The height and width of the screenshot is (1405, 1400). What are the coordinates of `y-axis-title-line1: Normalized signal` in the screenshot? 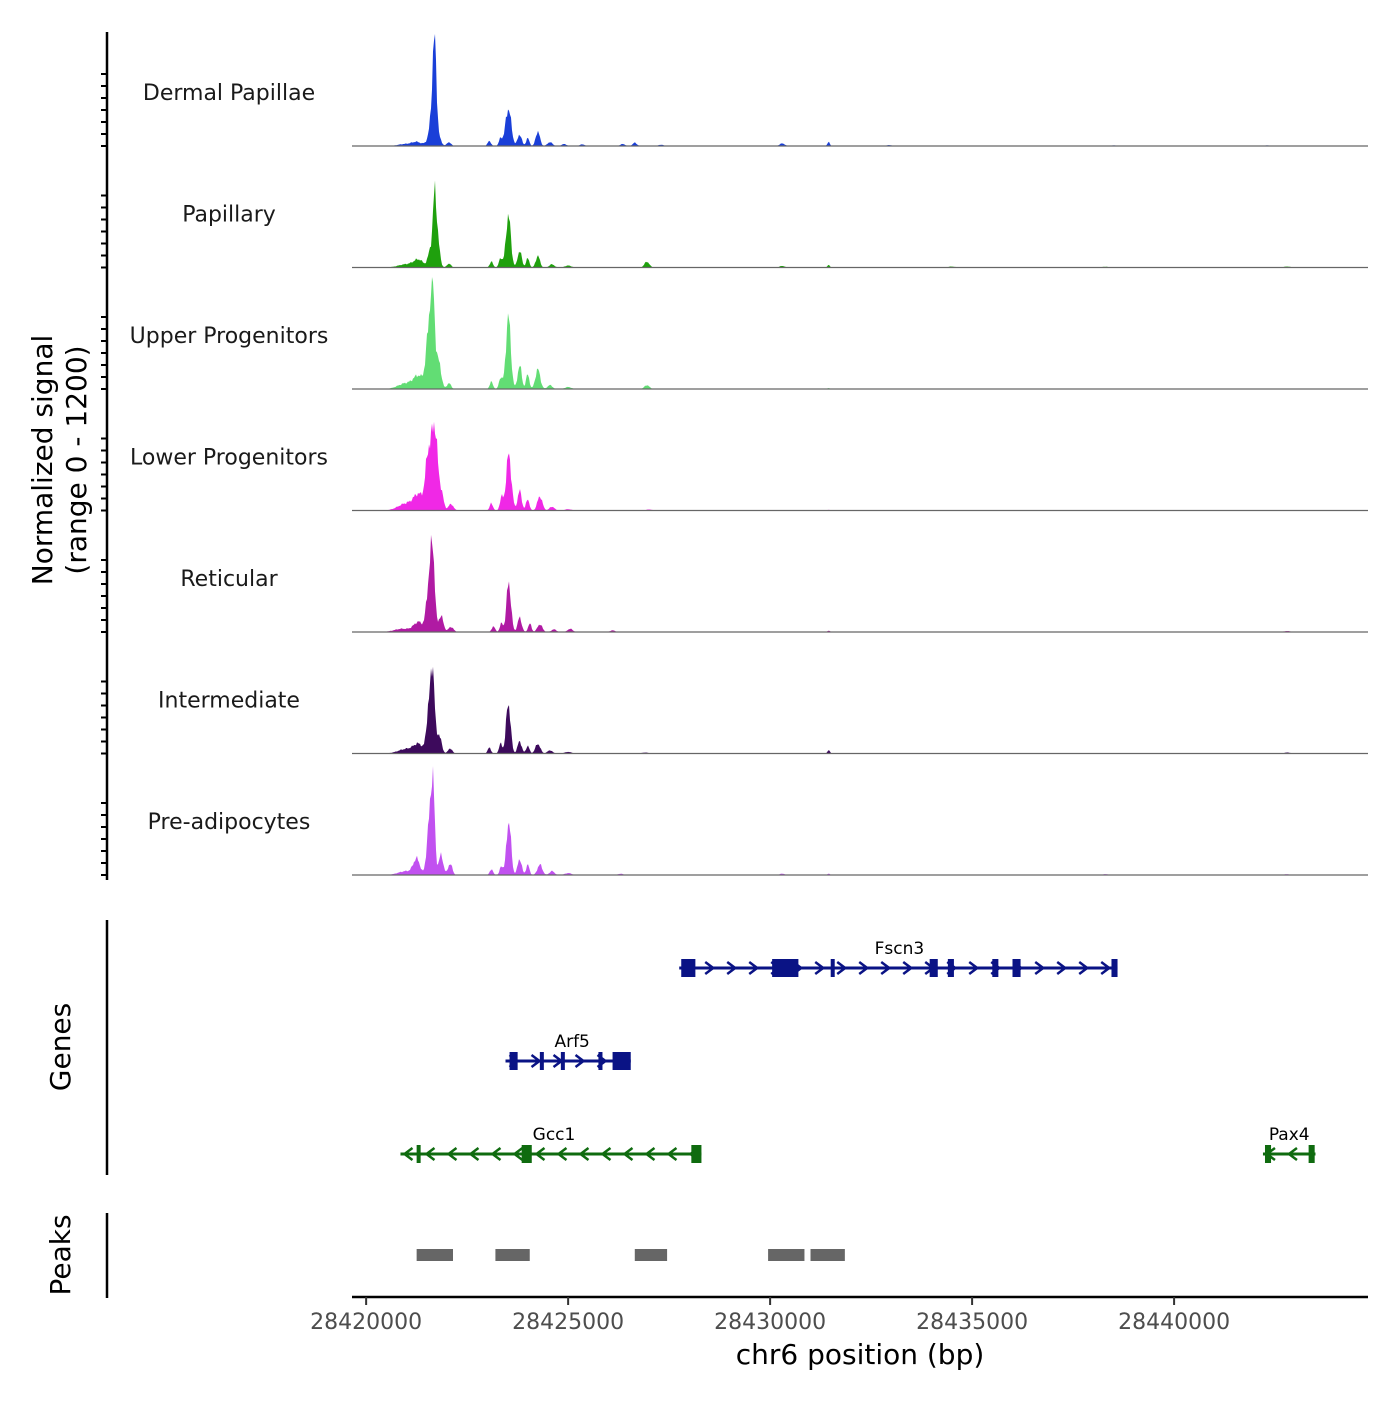 It's located at (42, 460).